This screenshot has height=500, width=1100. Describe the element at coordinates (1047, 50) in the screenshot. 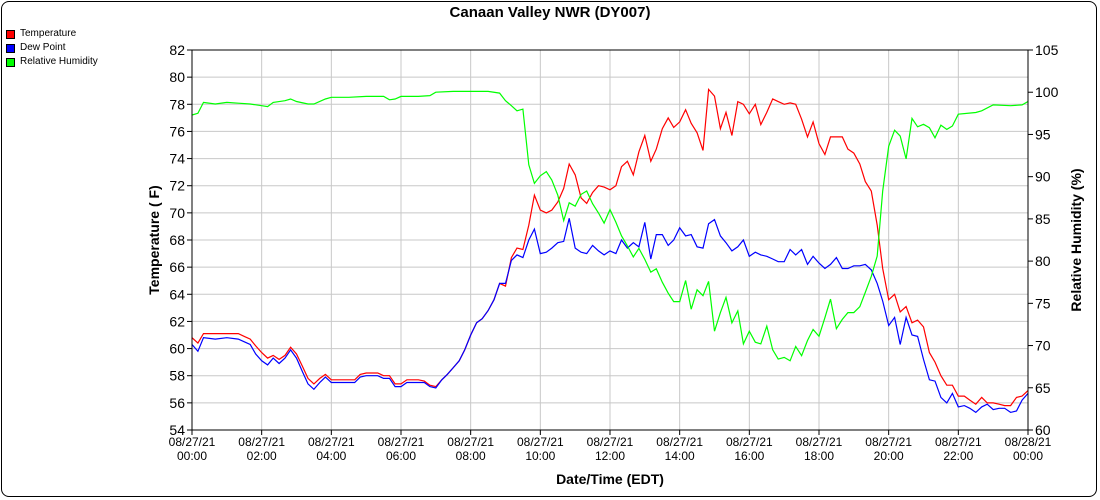

I see `right-tick-label: 105` at that location.